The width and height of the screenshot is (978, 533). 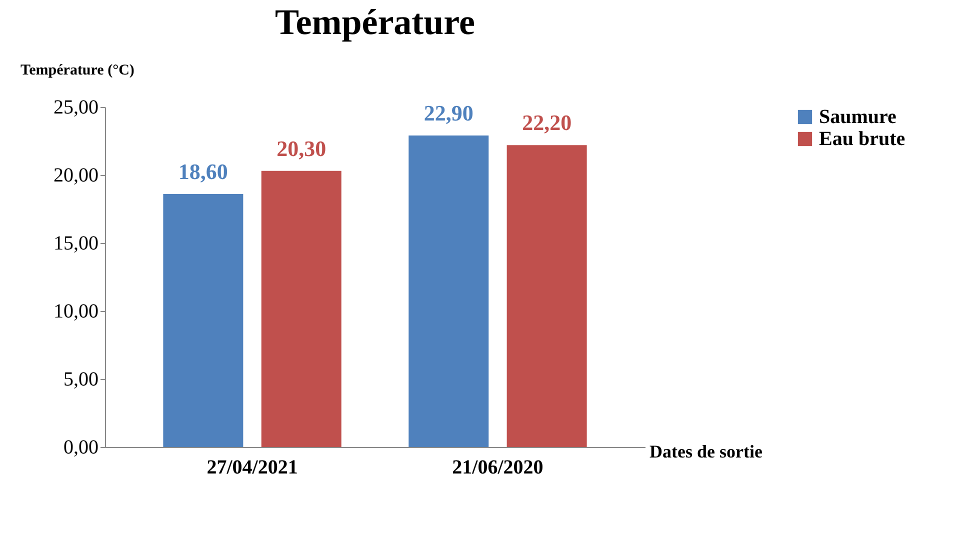 What do you see at coordinates (252, 467) in the screenshot?
I see `x-tick-label: 27/04/2021` at bounding box center [252, 467].